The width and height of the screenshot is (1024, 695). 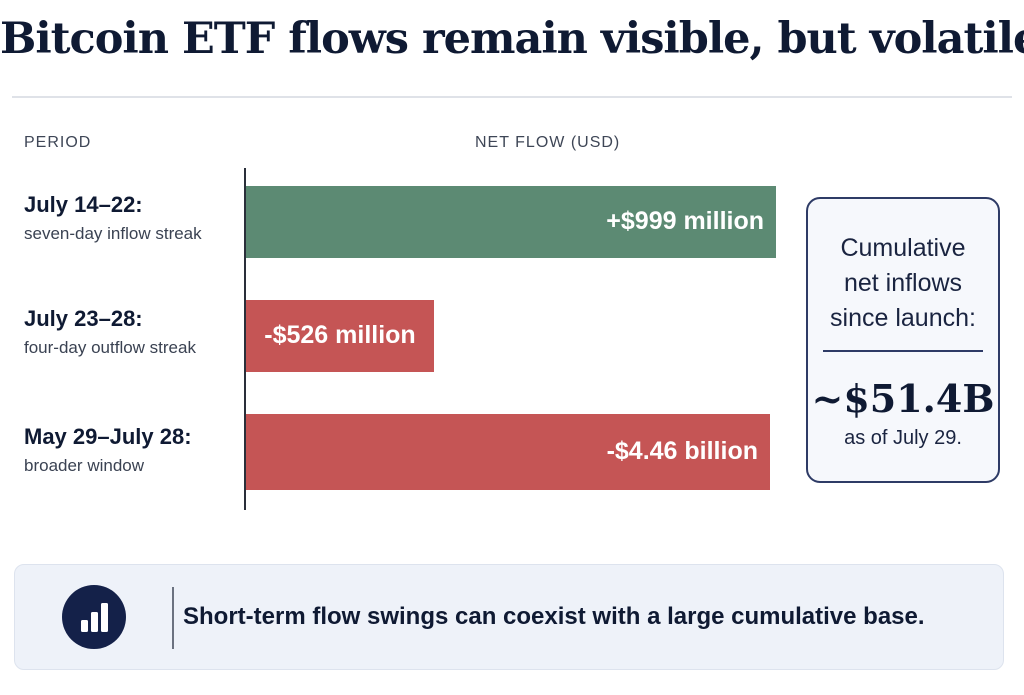 I want to click on period-description: seven-day inflow streak, so click(x=113, y=233).